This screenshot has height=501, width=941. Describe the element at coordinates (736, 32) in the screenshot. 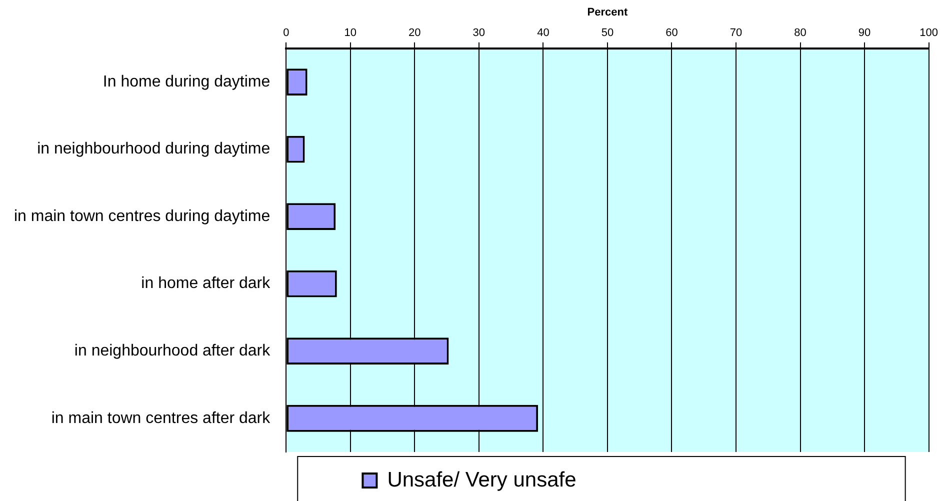

I see `x-tick-label: 70` at that location.